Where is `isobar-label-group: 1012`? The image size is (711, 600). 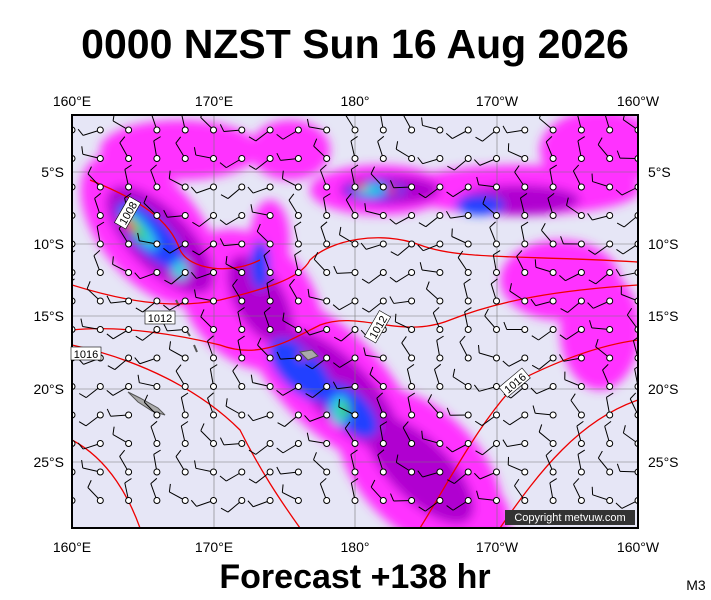 isobar-label-group: 1012 is located at coordinates (160, 317).